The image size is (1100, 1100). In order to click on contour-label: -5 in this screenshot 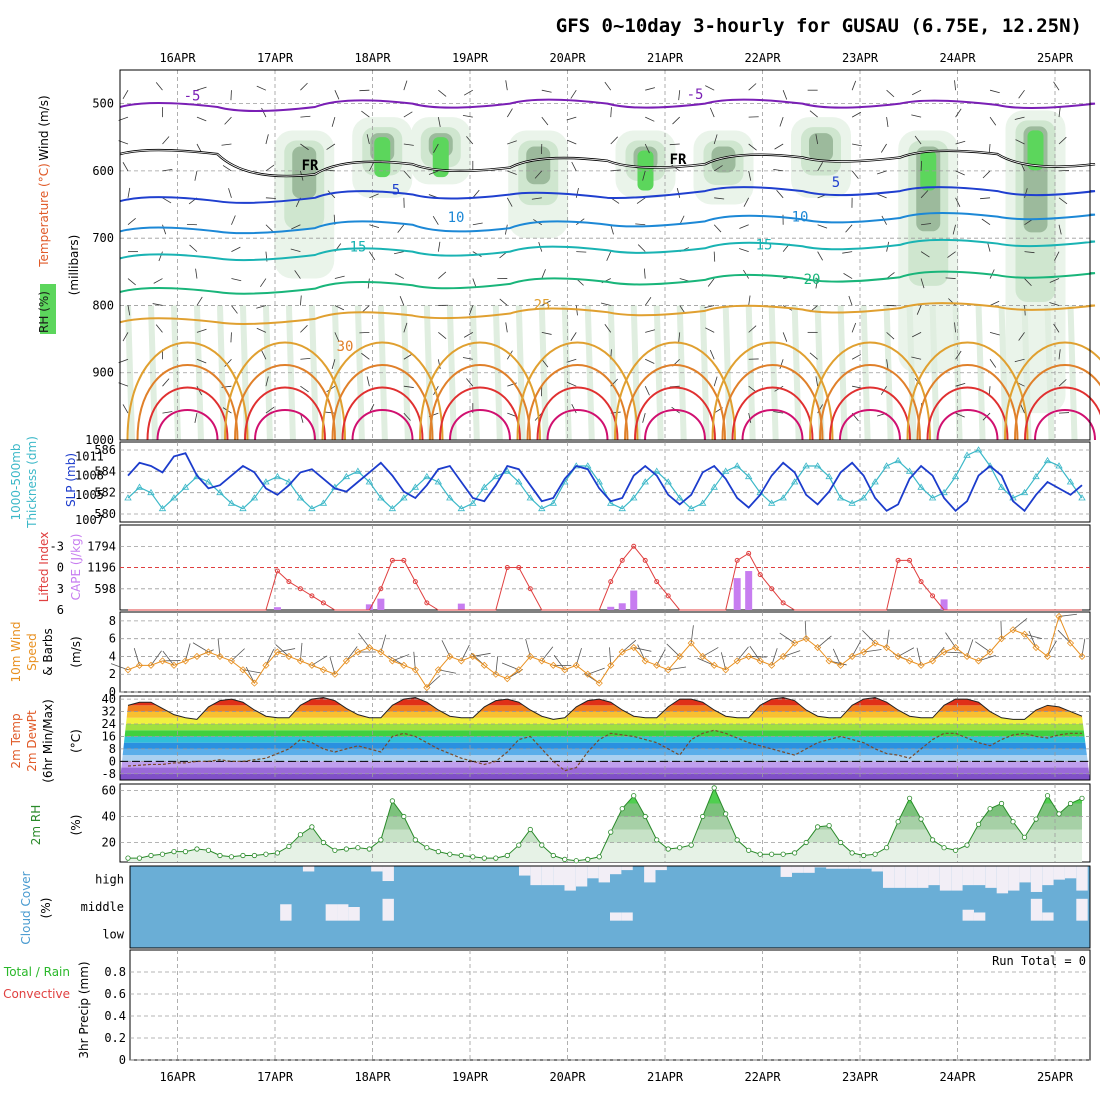, I will do `click(695, 95)`.